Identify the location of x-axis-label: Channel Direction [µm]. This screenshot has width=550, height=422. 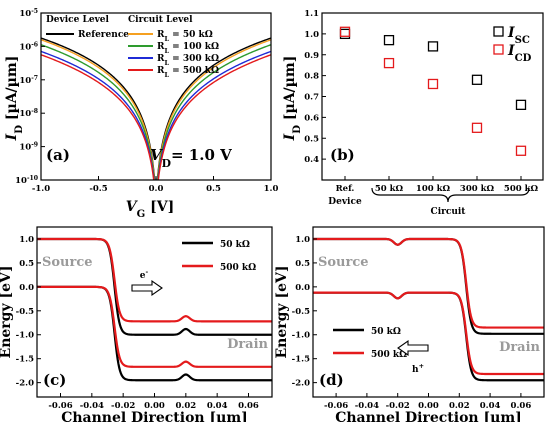
(154, 416).